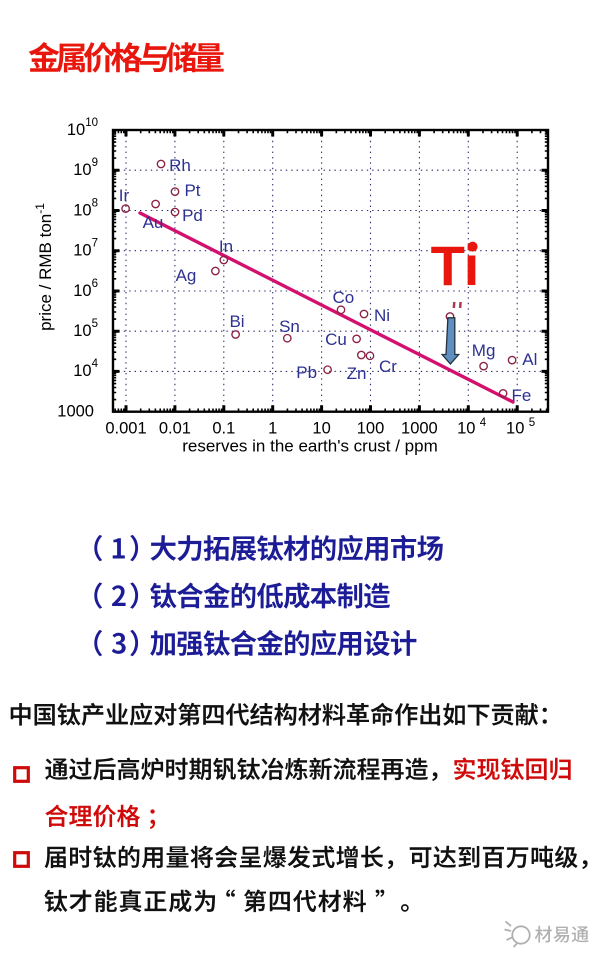 This screenshot has width=600, height=960. I want to click on svg-text: Ni, so click(382, 315).